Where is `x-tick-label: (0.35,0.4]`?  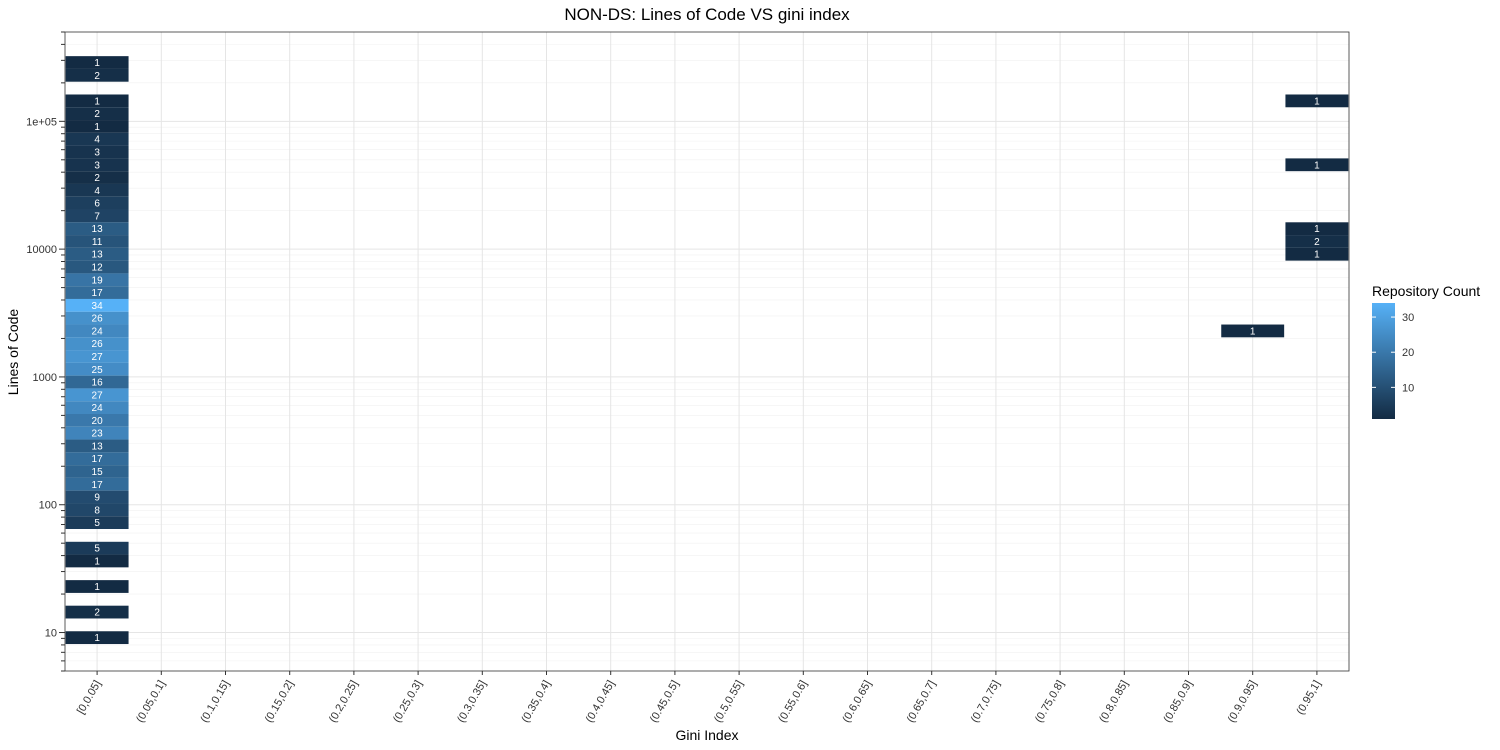 x-tick-label: (0.35,0.4] is located at coordinates (536, 702).